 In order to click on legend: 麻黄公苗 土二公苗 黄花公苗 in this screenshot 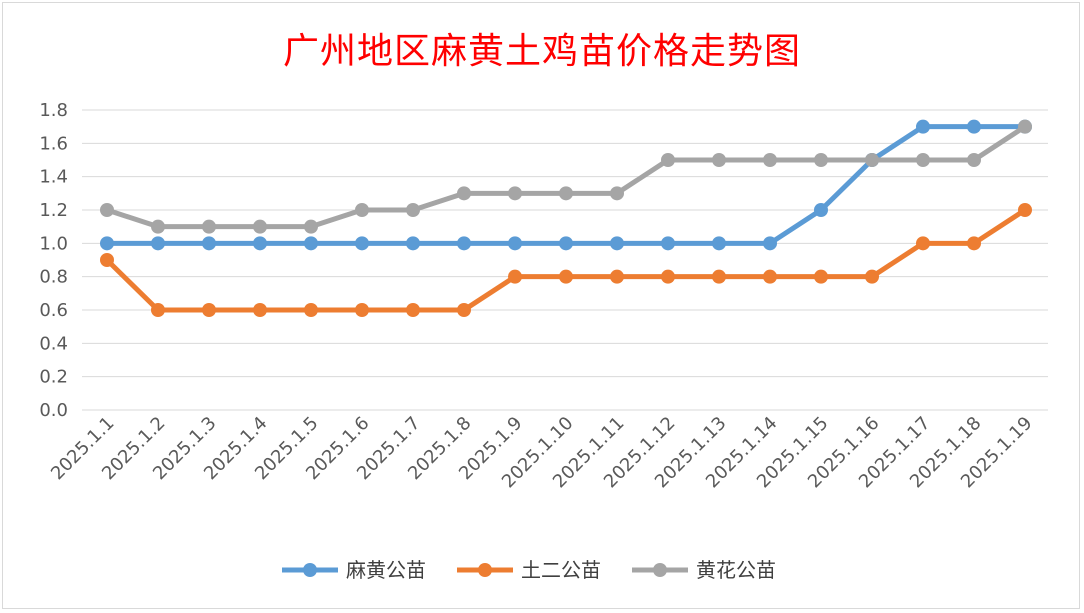, I will do `click(529, 570)`.